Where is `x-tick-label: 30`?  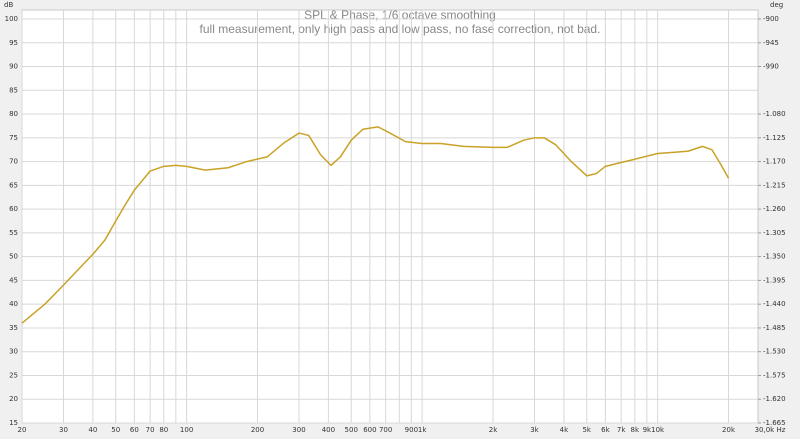 x-tick-label: 30 is located at coordinates (63, 430).